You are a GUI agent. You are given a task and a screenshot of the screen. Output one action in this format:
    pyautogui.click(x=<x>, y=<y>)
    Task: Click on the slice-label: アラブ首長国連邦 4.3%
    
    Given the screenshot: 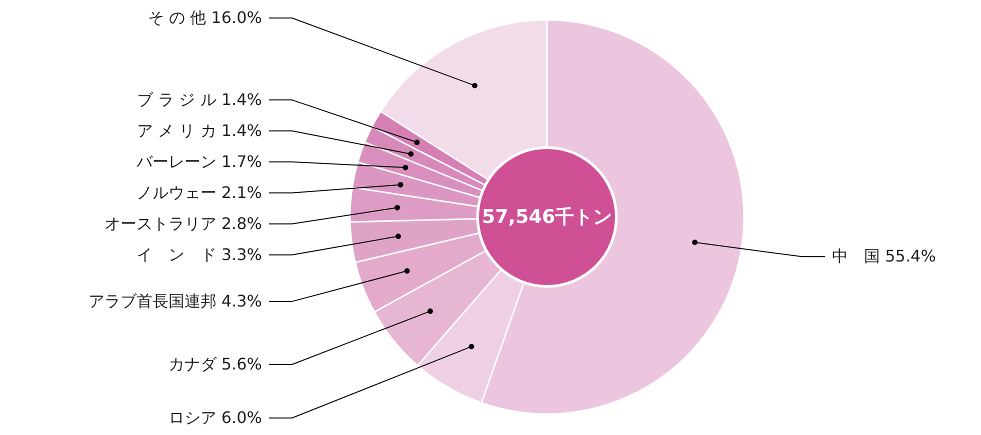 What is the action you would take?
    pyautogui.click(x=175, y=300)
    